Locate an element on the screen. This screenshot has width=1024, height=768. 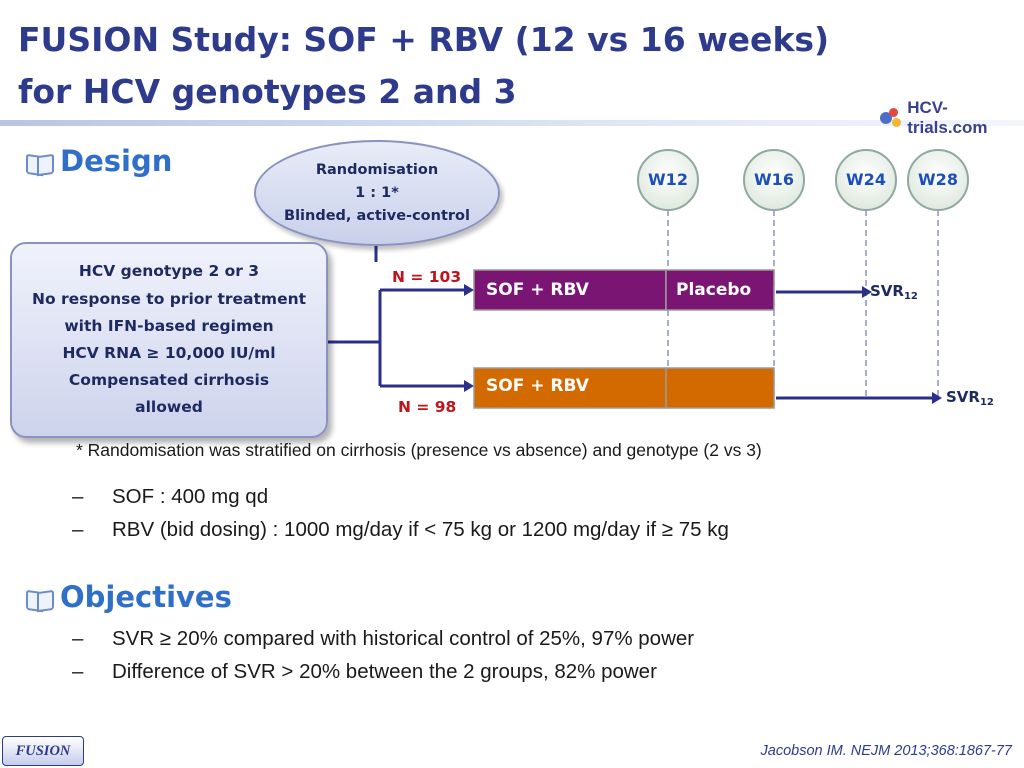
open-book-icon is located at coordinates (40, 600).